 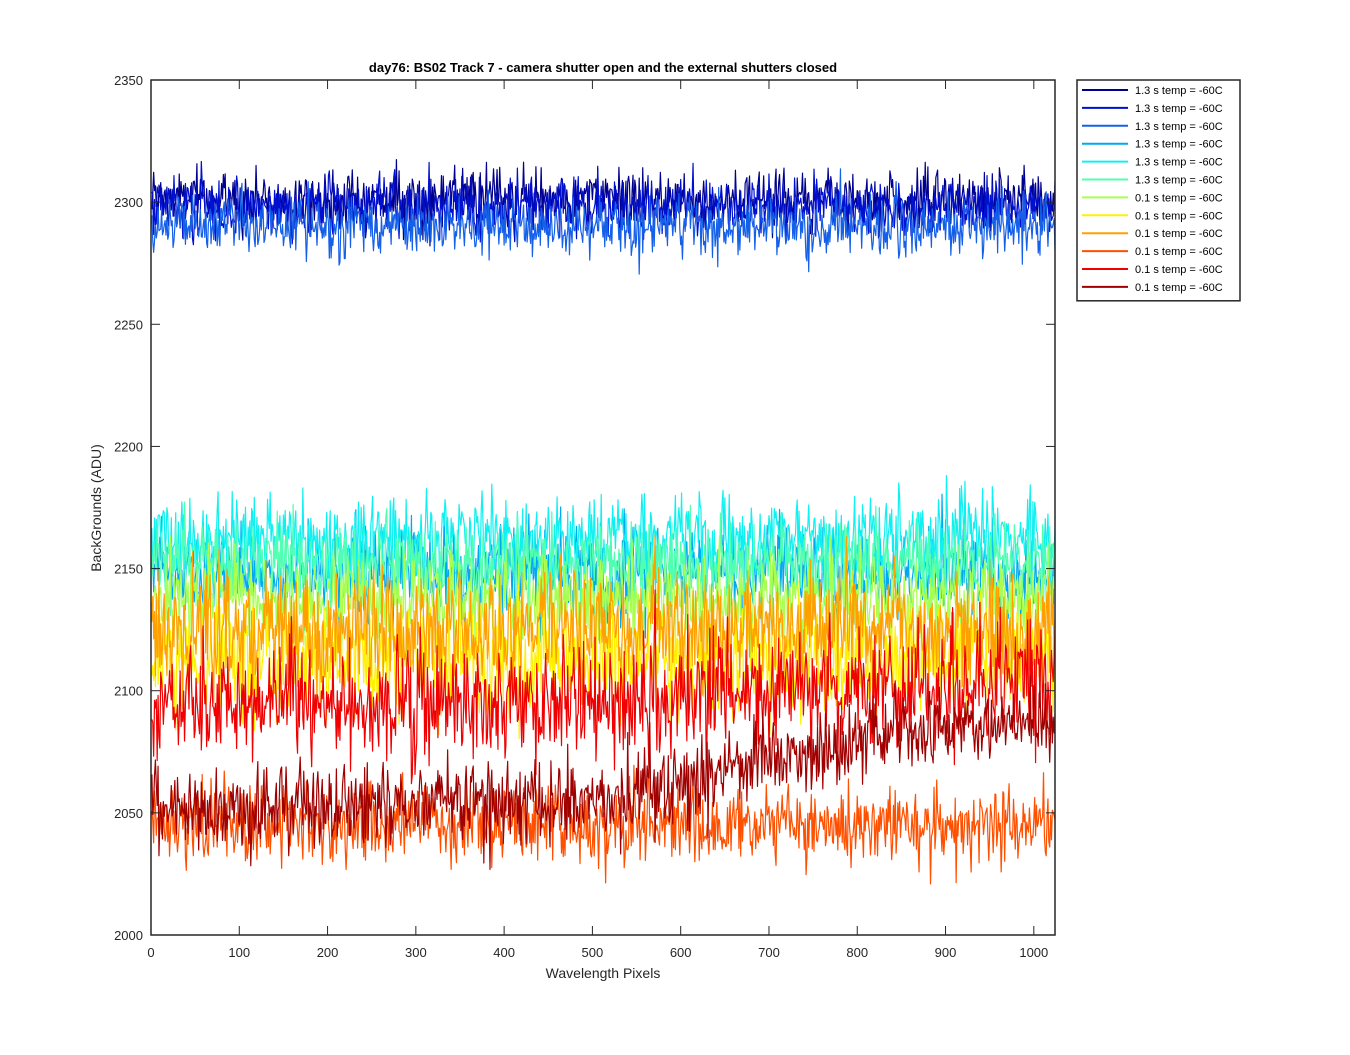 I want to click on legend-box, so click(x=1158, y=190).